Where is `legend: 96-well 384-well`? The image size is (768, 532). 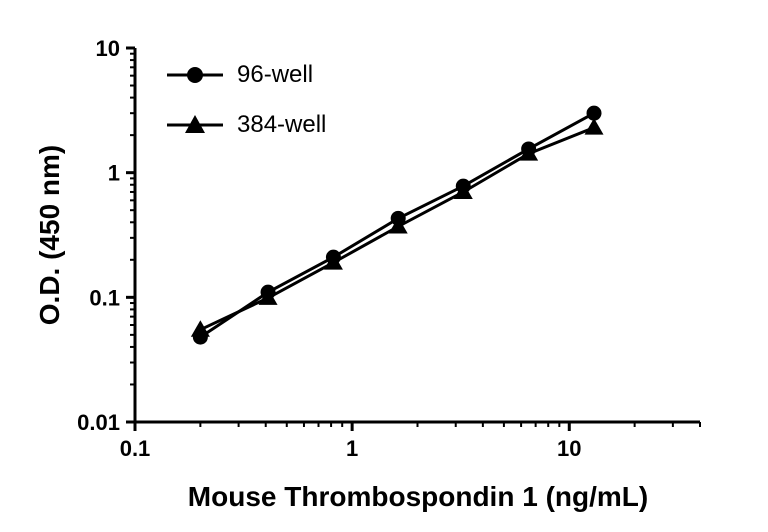
legend: 96-well 384-well is located at coordinates (246, 100).